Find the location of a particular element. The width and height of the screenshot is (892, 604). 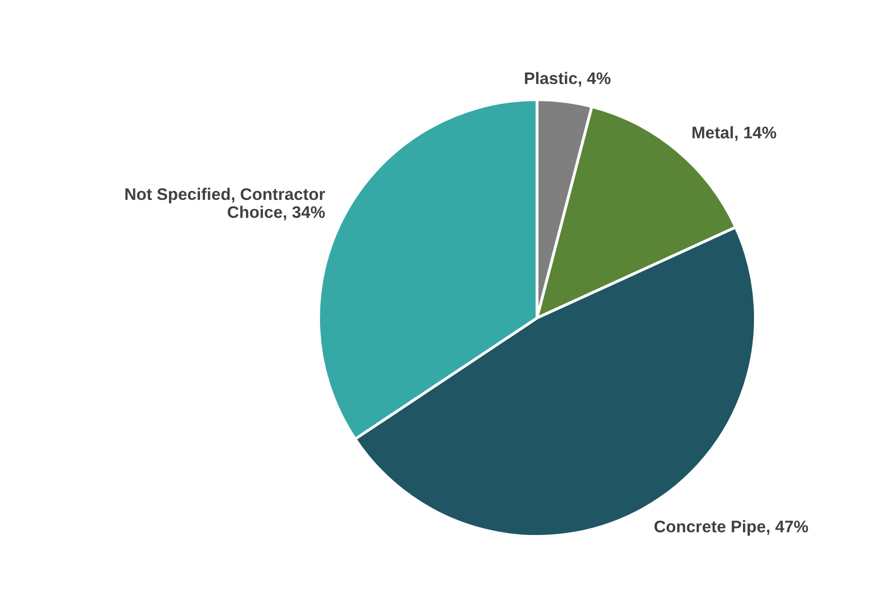

slice-label: Metal, 14% is located at coordinates (734, 133).